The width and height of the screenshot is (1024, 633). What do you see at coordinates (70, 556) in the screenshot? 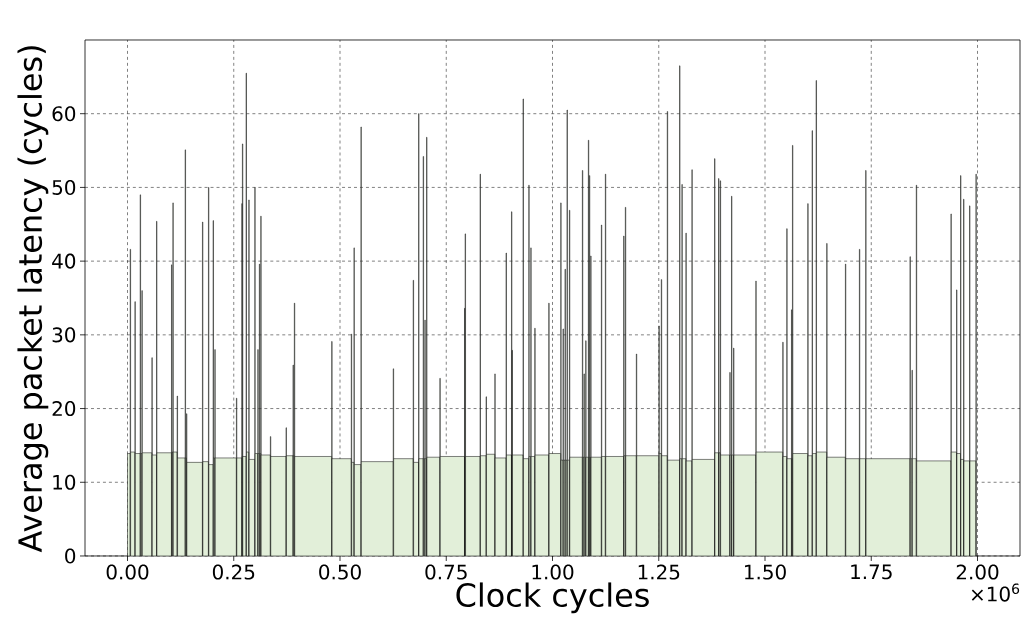
I see `y-tick-label: 0` at bounding box center [70, 556].